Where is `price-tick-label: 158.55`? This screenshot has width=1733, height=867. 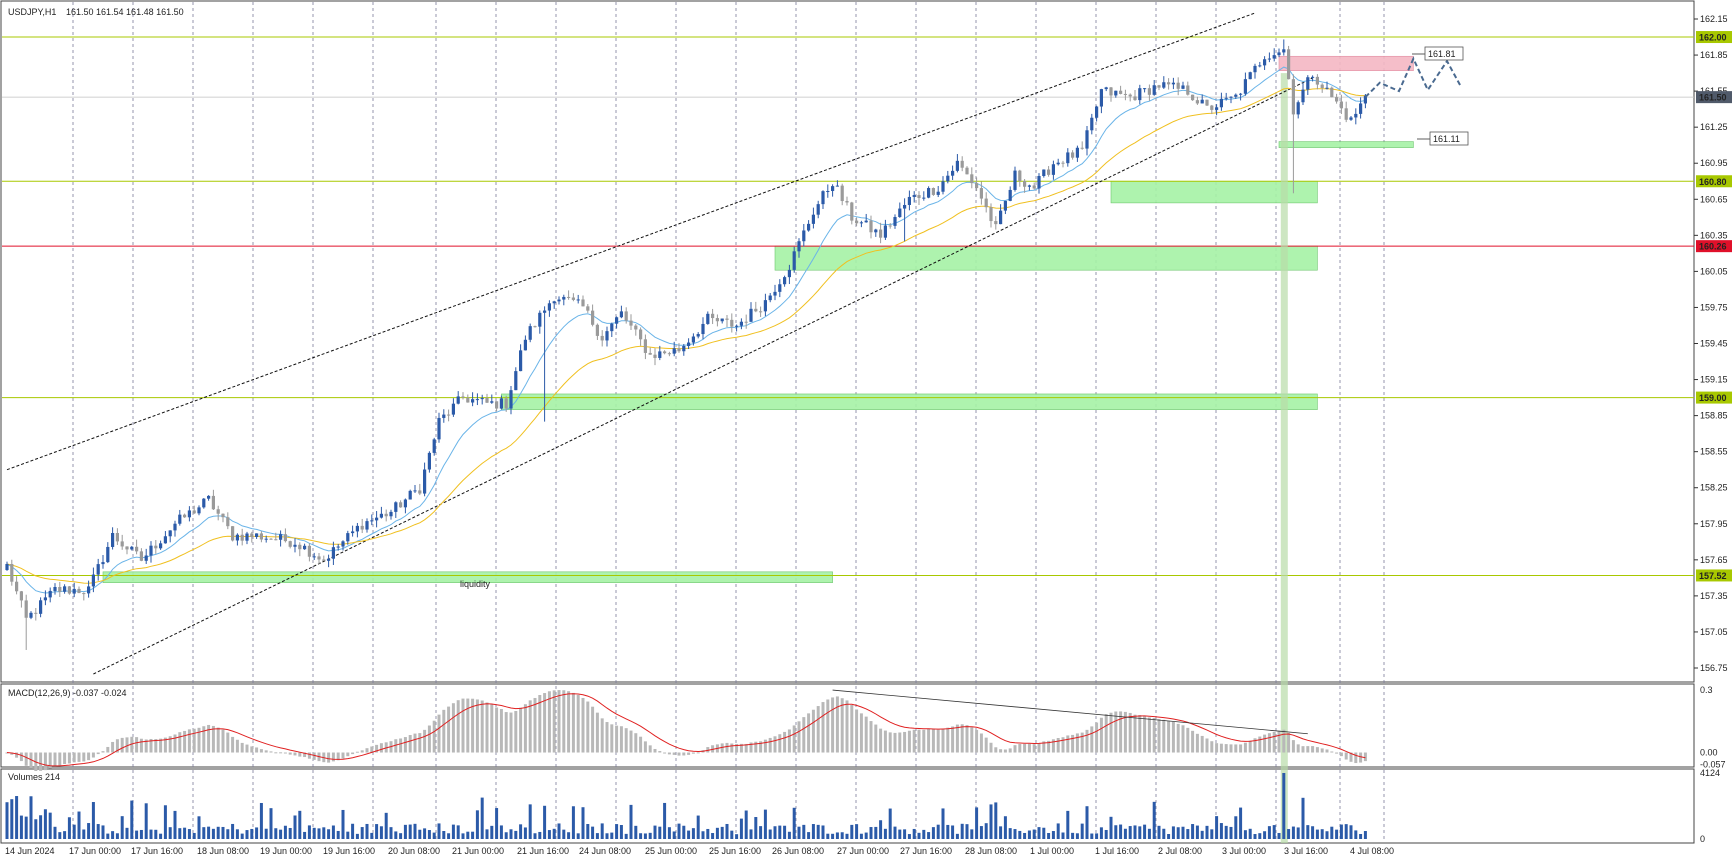 price-tick-label: 158.55 is located at coordinates (1714, 452).